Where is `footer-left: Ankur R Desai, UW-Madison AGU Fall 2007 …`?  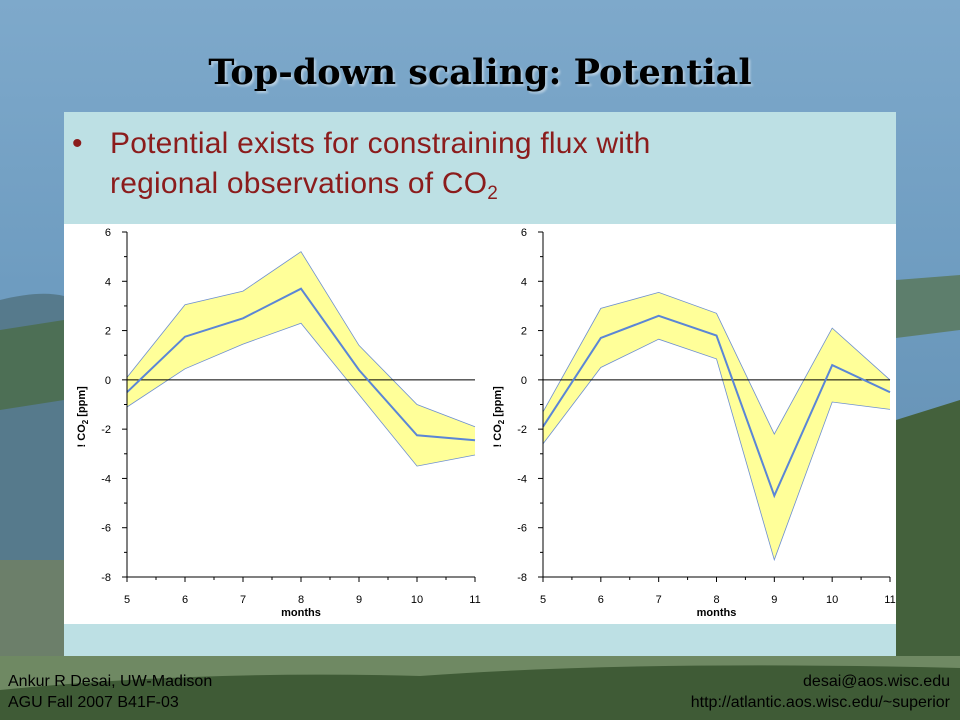 footer-left: Ankur R Desai, UW-Madison AGU Fall 2007 … is located at coordinates (110, 692).